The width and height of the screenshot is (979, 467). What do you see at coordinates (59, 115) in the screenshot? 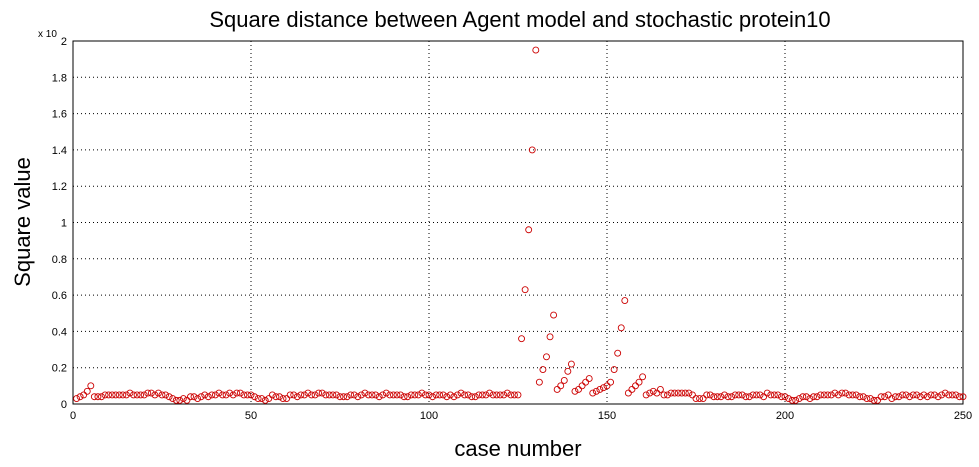
I see `y-tick-label: 1.6` at bounding box center [59, 115].